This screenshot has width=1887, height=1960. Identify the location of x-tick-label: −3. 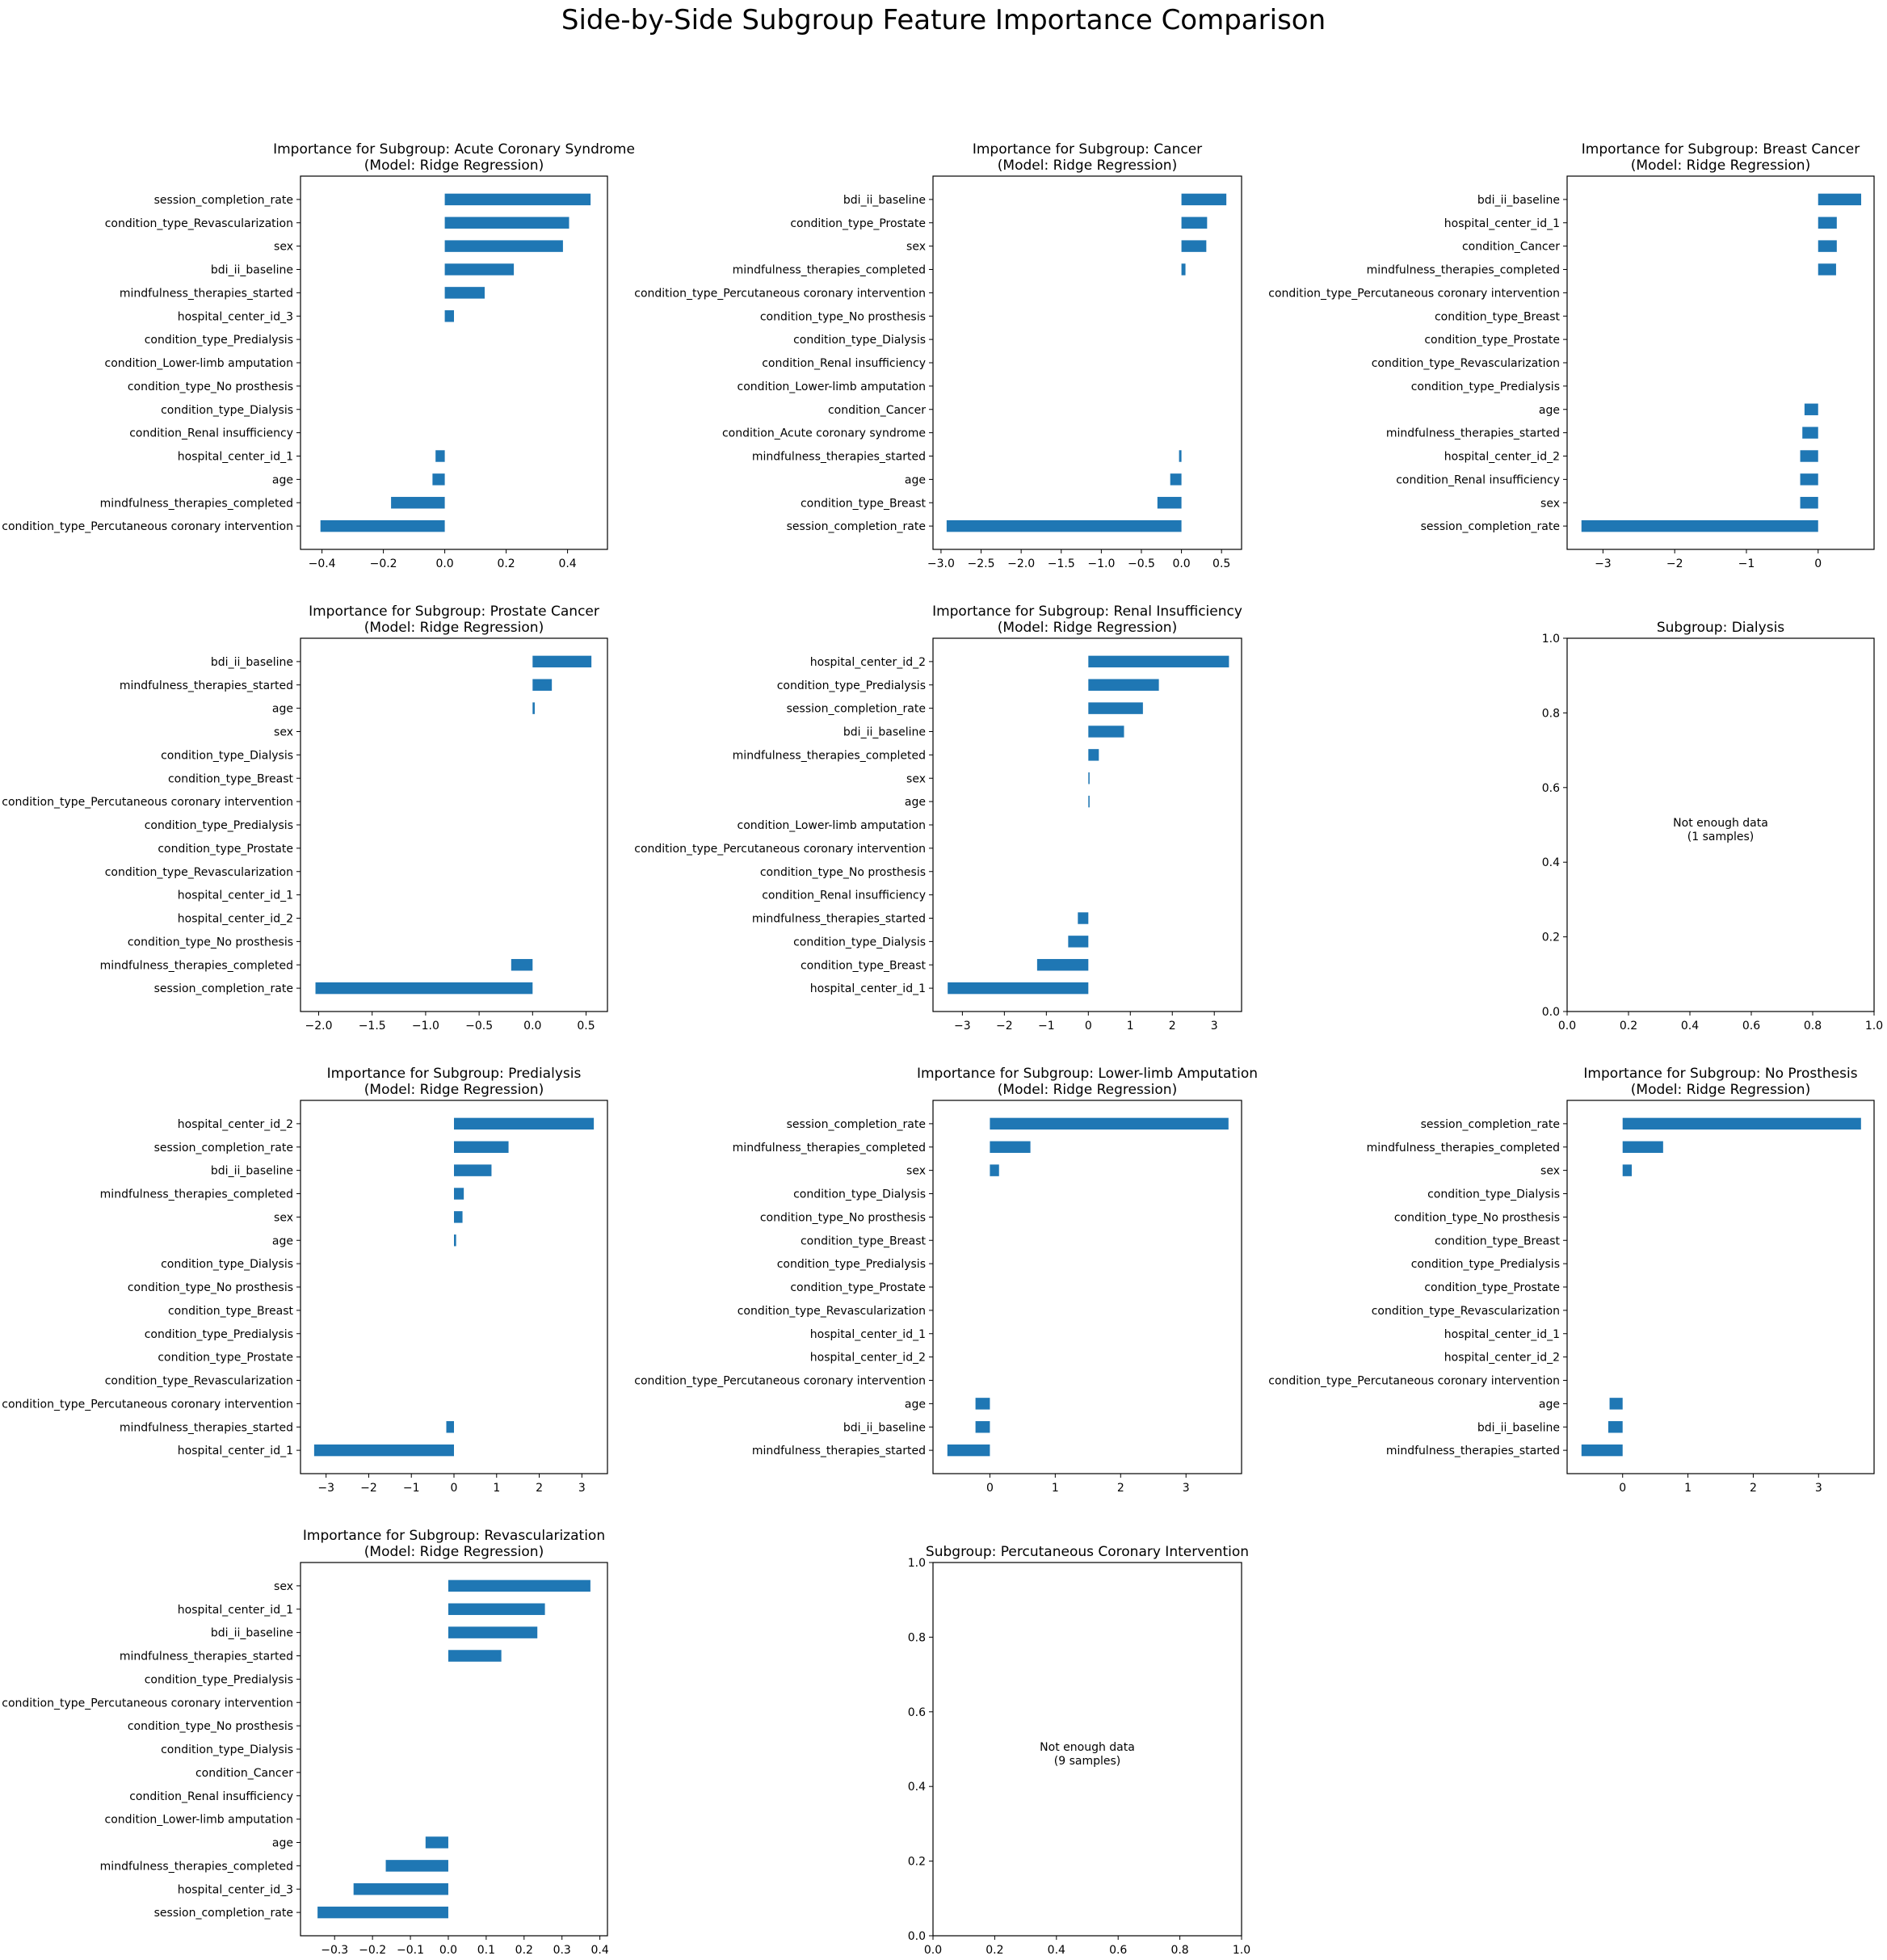
(1603, 563).